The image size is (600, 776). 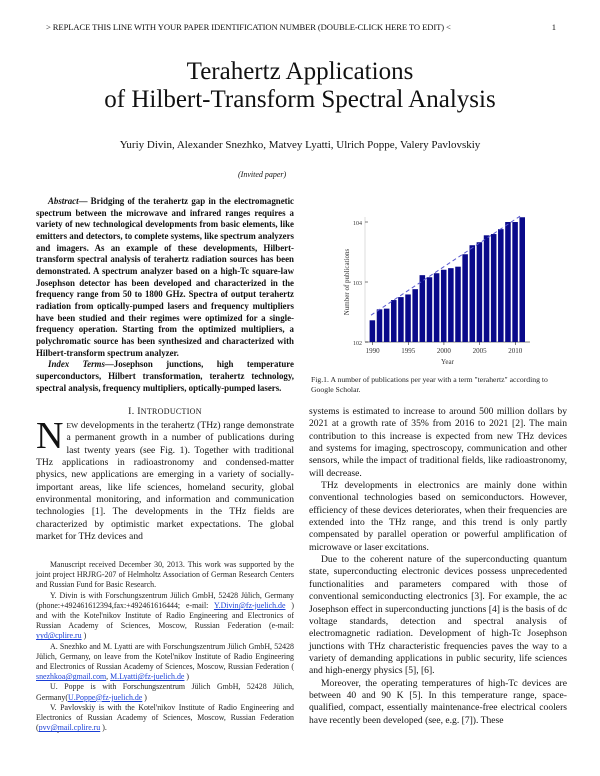 I want to click on bar-2006, so click(x=486, y=288).